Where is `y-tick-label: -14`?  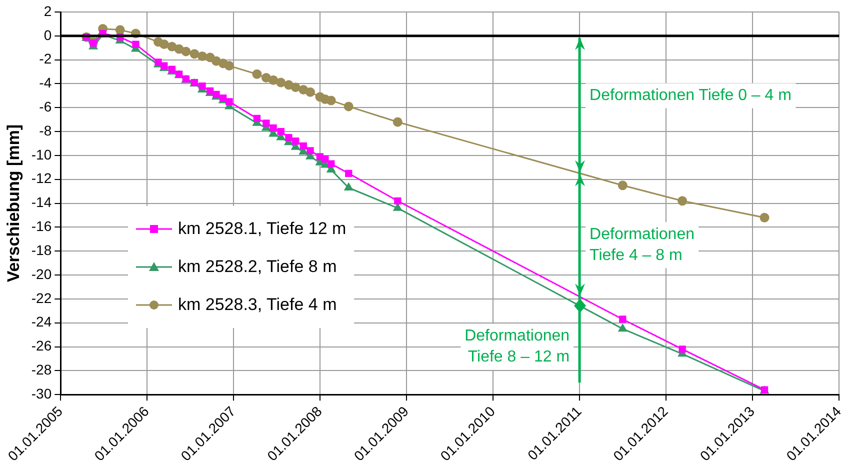 y-tick-label: -14 is located at coordinates (41, 202).